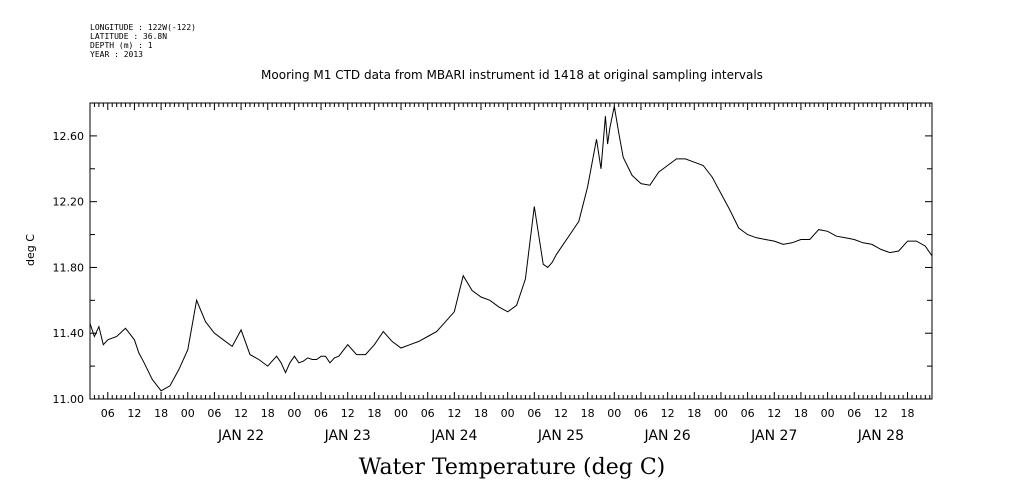  I want to click on meta-depth: DEPTH (m) : 1, so click(121, 45).